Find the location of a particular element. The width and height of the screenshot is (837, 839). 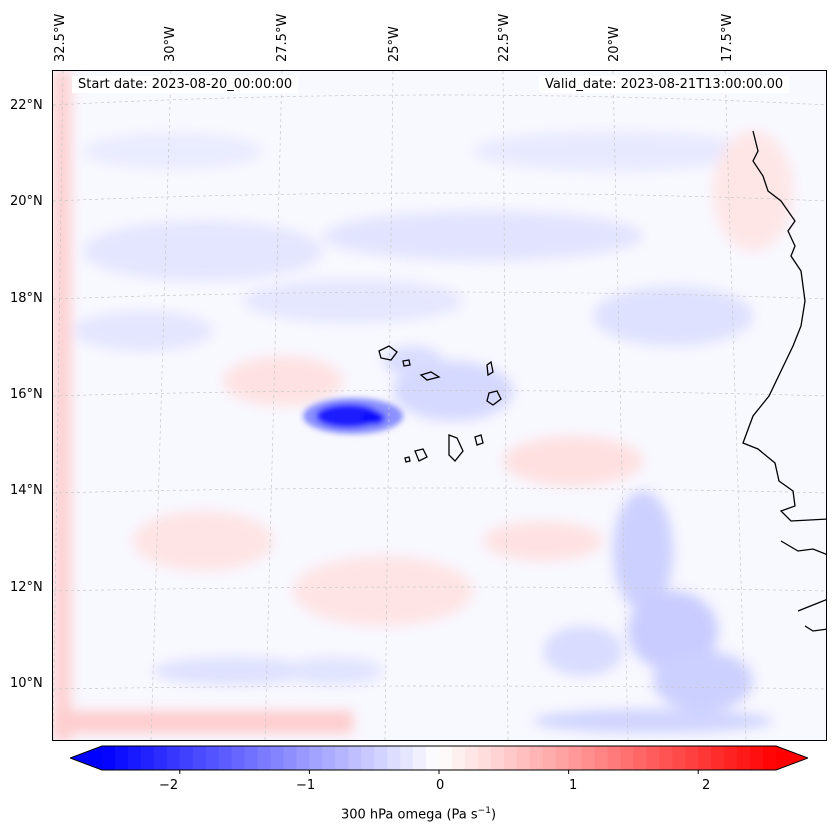

island-fogo is located at coordinates (421, 455).